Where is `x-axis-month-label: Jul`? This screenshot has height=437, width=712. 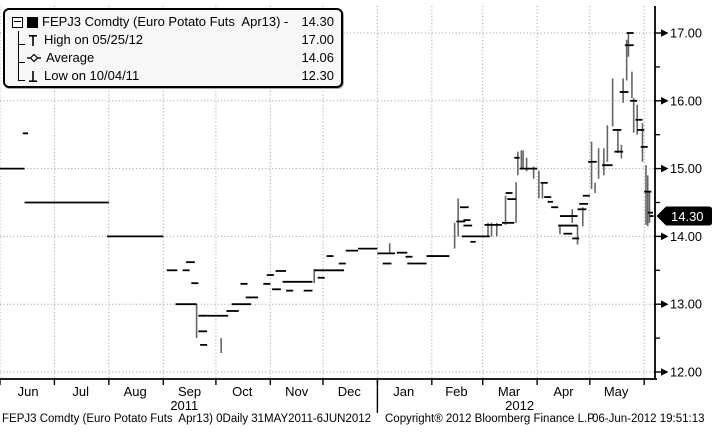
x-axis-month-label: Jul is located at coordinates (80, 391).